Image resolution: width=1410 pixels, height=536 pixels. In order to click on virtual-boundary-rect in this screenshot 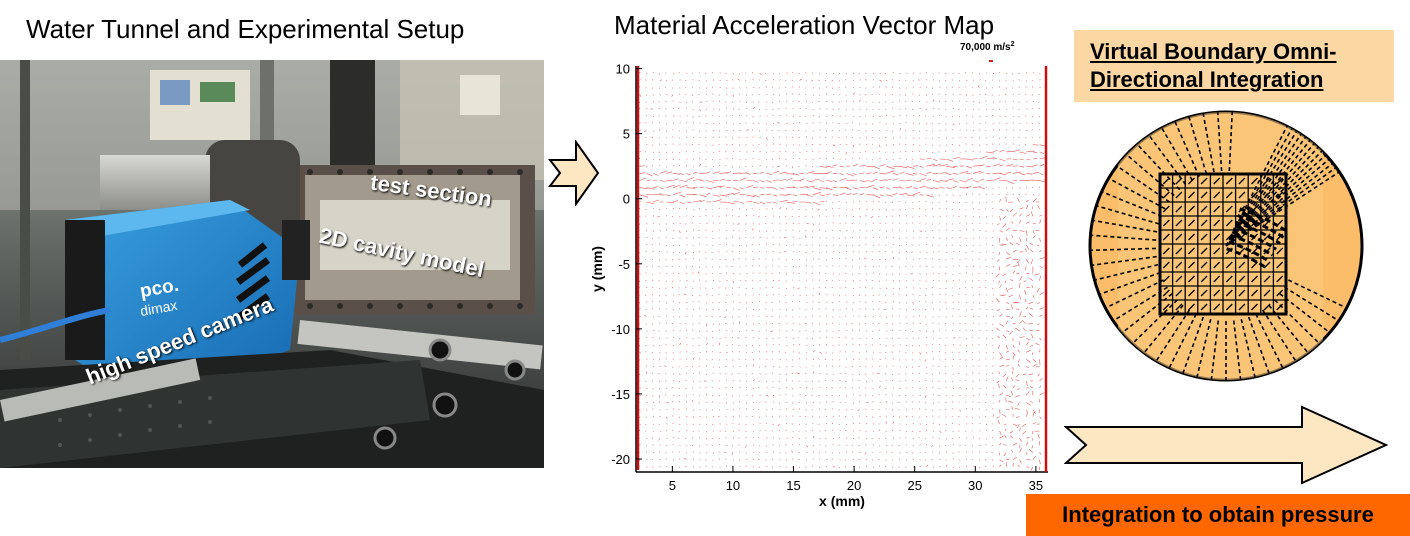, I will do `click(1223, 244)`.